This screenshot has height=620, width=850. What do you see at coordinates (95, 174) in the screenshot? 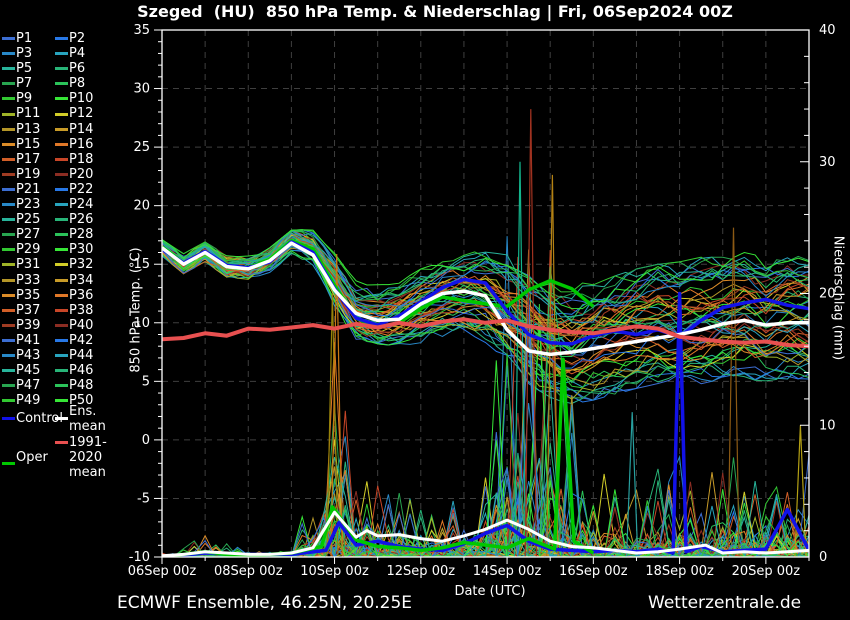
I see `legend-item-p20: P20` at bounding box center [95, 174].